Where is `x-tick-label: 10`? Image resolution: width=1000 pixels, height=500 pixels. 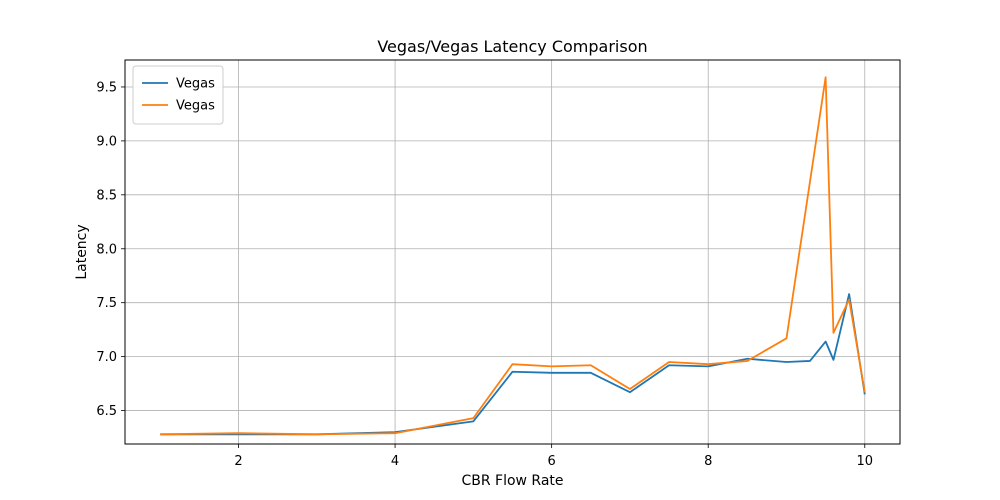 x-tick-label: 10 is located at coordinates (864, 461).